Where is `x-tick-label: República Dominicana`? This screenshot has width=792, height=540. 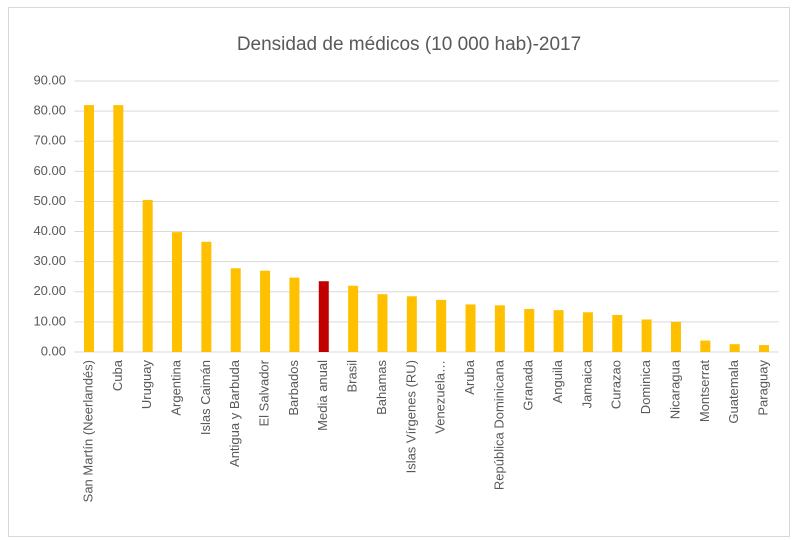 x-tick-label: República Dominicana is located at coordinates (498, 424).